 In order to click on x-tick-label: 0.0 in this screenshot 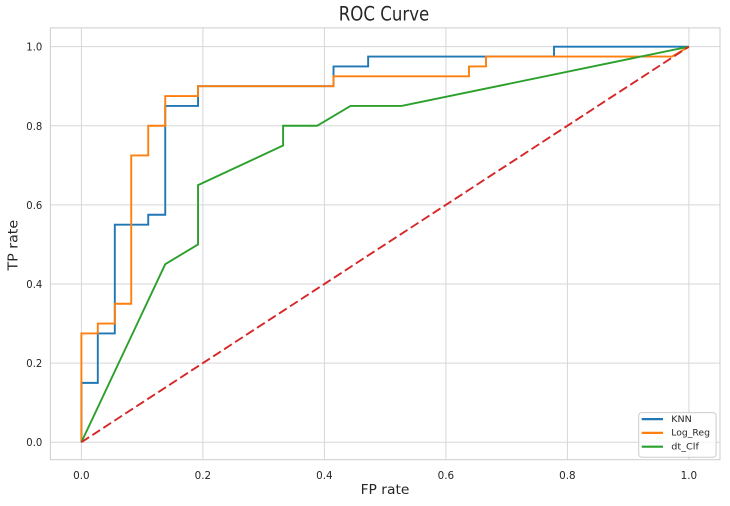, I will do `click(81, 475)`.